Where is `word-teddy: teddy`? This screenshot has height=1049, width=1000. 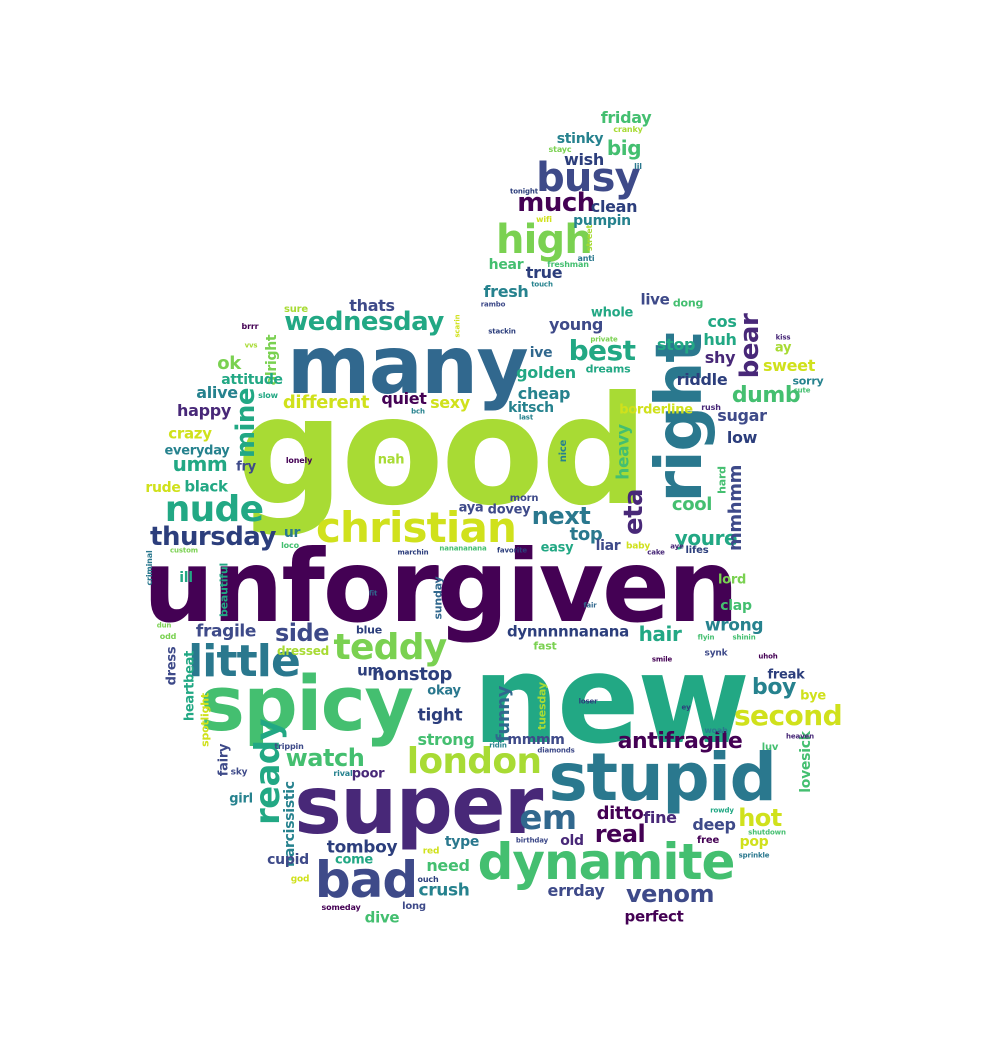 word-teddy: teddy is located at coordinates (390, 647).